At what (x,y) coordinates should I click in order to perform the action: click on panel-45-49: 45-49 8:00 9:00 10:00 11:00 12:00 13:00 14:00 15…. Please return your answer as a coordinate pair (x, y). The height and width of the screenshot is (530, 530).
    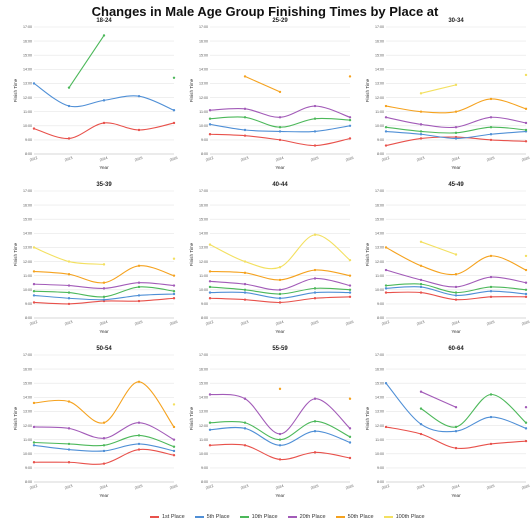
    Looking at the image, I should click on (447, 258).